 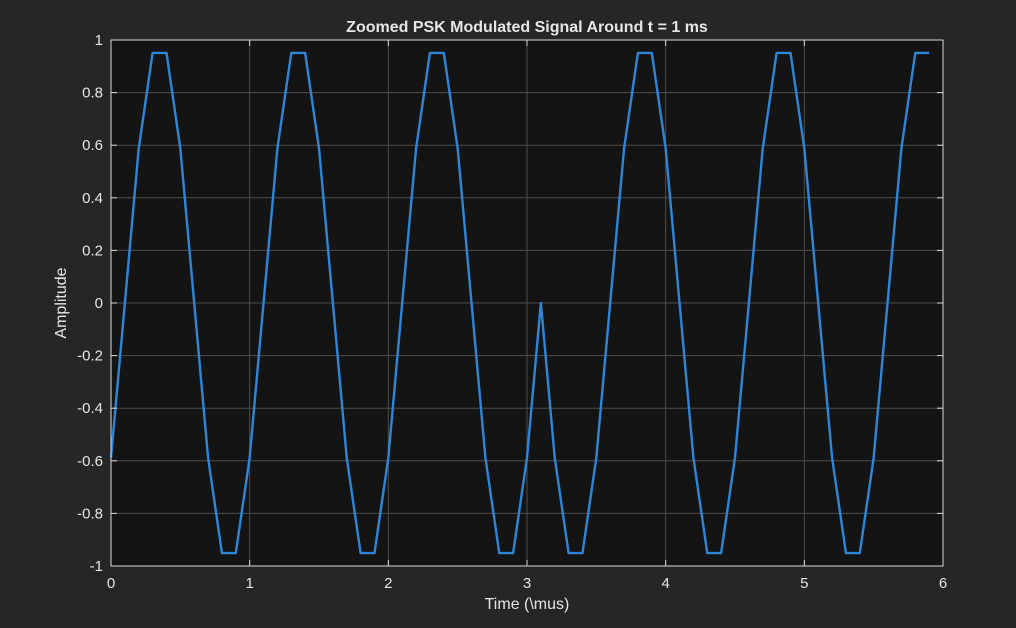 I want to click on y-axis-label: Amplitude, so click(x=61, y=302).